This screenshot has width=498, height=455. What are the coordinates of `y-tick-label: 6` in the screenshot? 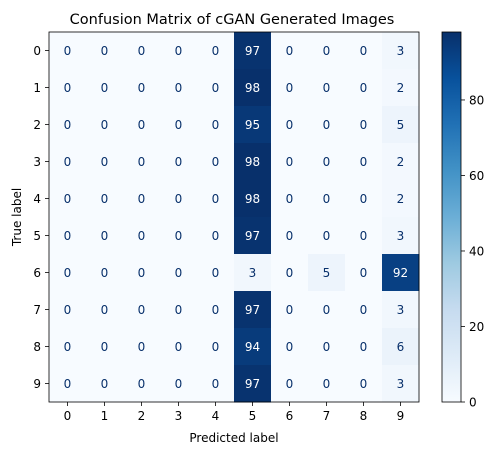 It's located at (37, 273).